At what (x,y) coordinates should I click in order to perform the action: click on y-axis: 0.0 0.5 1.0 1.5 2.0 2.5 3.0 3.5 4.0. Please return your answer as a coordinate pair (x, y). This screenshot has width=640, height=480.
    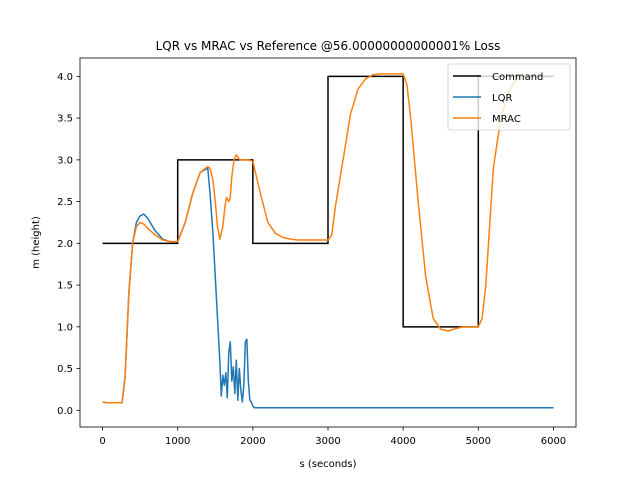
    Looking at the image, I should click on (68, 244).